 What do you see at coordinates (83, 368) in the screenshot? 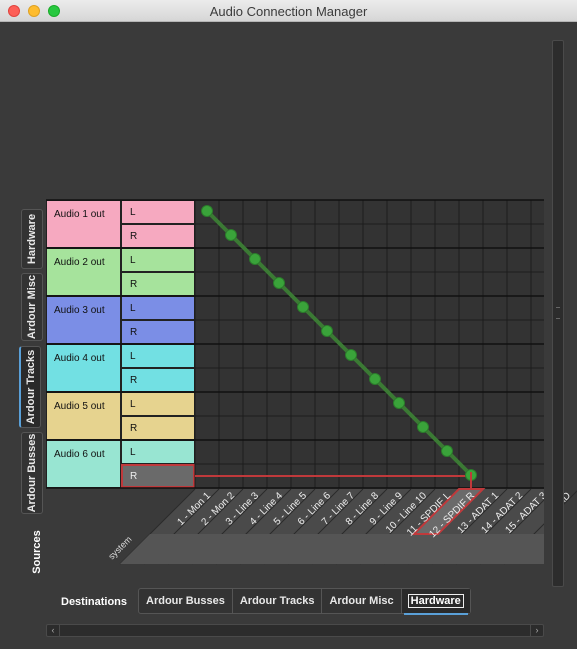
I see `source-bus: Audio 4 out` at bounding box center [83, 368].